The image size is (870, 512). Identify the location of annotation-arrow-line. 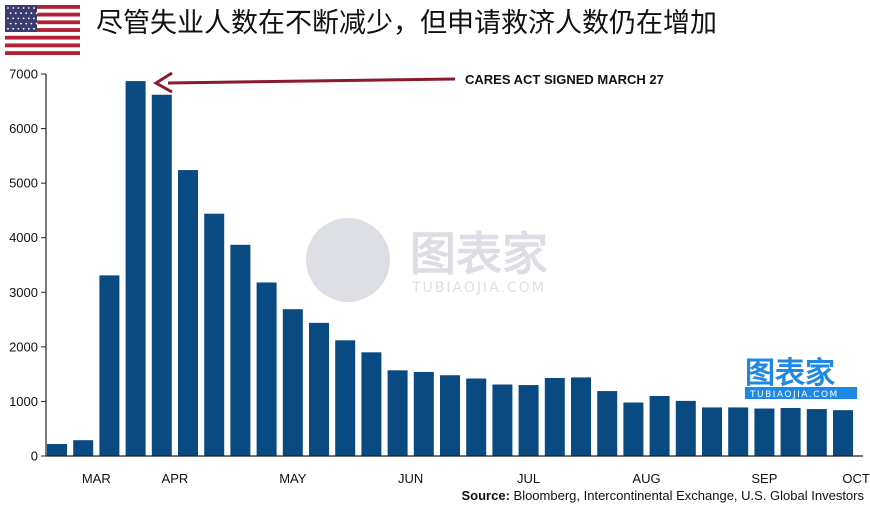
(311, 81).